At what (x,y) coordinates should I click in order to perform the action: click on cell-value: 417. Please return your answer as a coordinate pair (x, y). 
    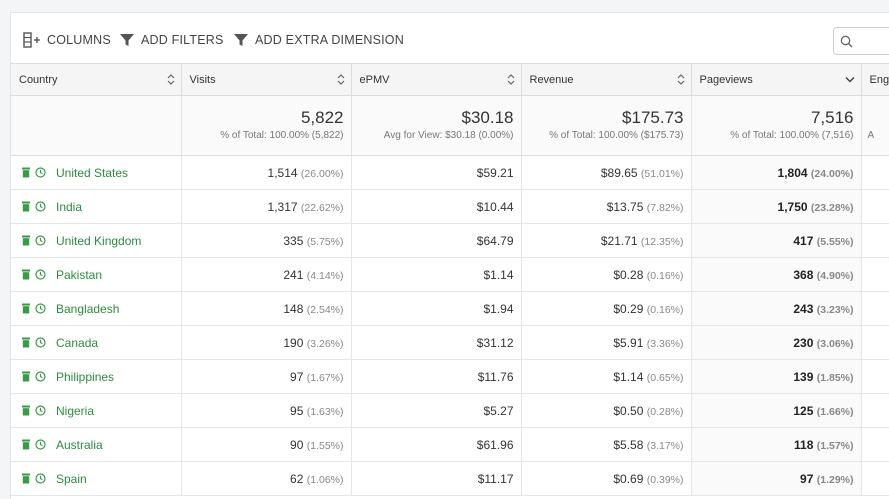
    Looking at the image, I should click on (803, 240).